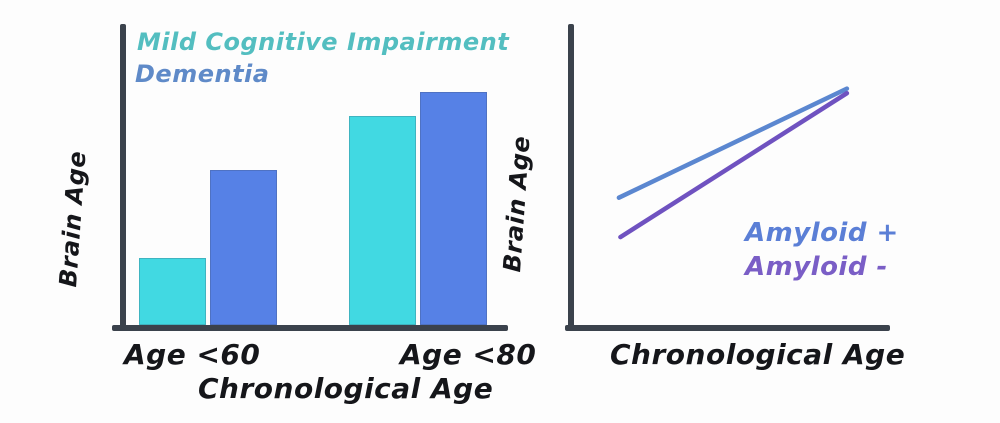 The image size is (1000, 423). I want to click on right-x-axis-label: Chronological Age, so click(758, 354).